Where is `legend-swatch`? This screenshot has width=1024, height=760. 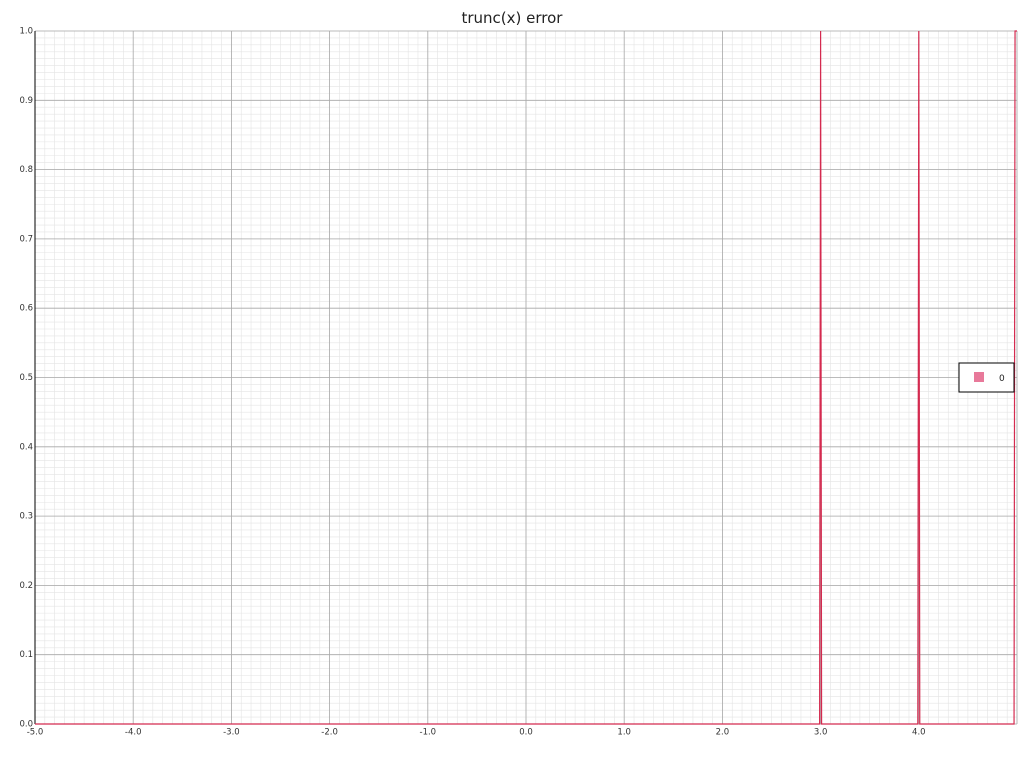
legend-swatch is located at coordinates (979, 377).